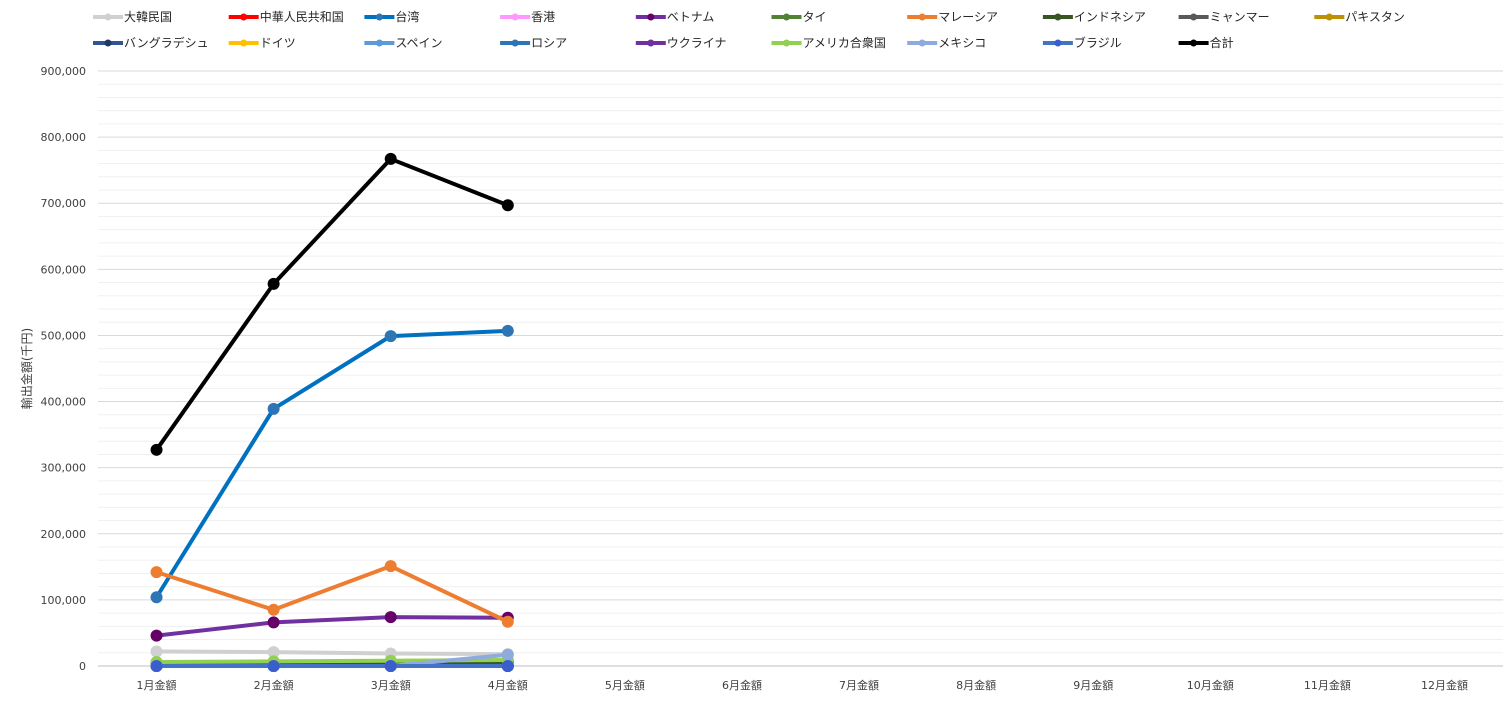 Image resolution: width=1503 pixels, height=703 pixels. What do you see at coordinates (64, 137) in the screenshot?
I see `y-tick-label: 800,000` at bounding box center [64, 137].